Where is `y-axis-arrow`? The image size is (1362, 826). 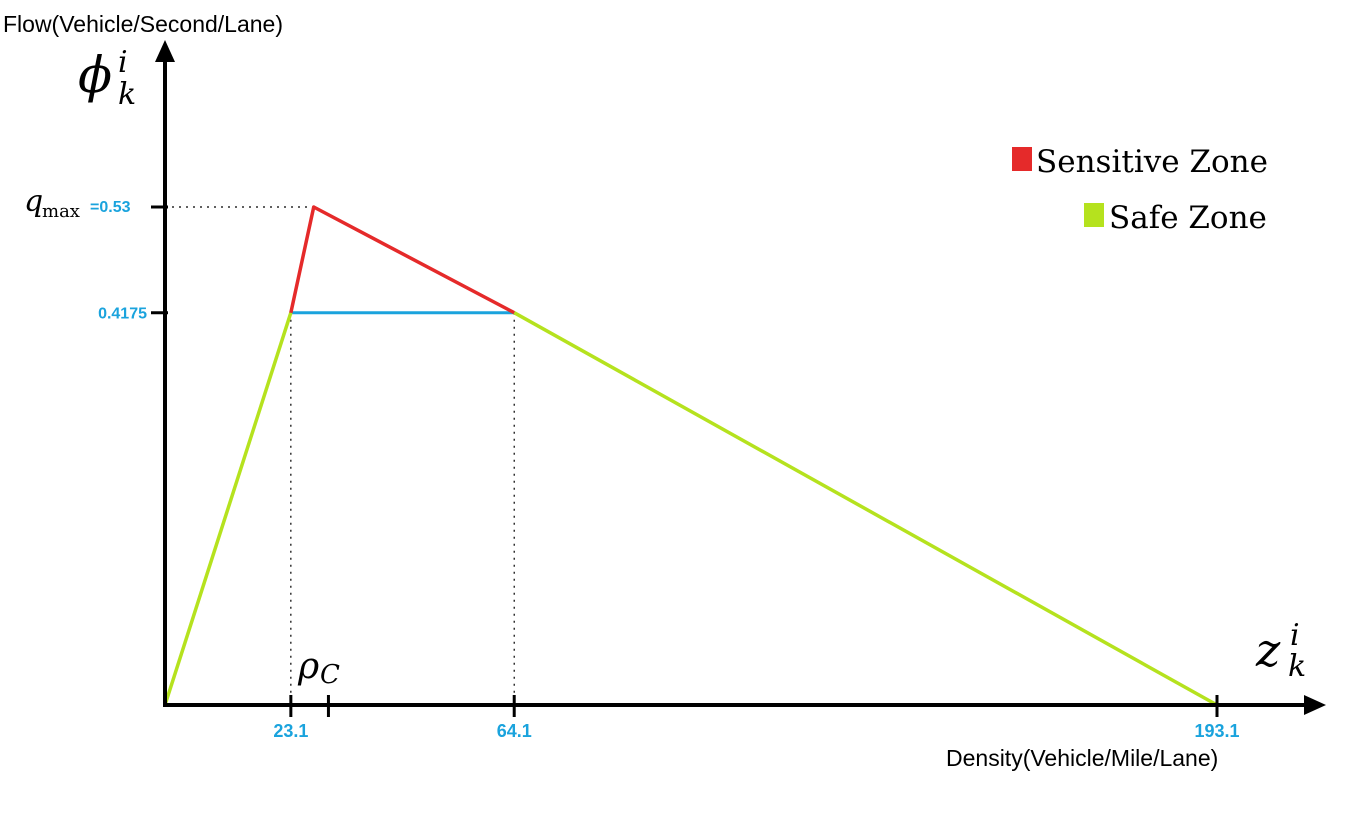
y-axis-arrow is located at coordinates (165, 51).